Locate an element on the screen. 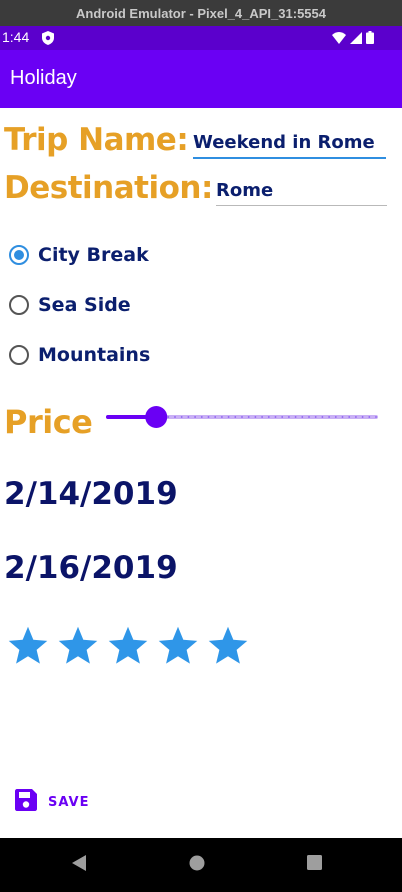  wifi-icon is located at coordinates (339, 39).